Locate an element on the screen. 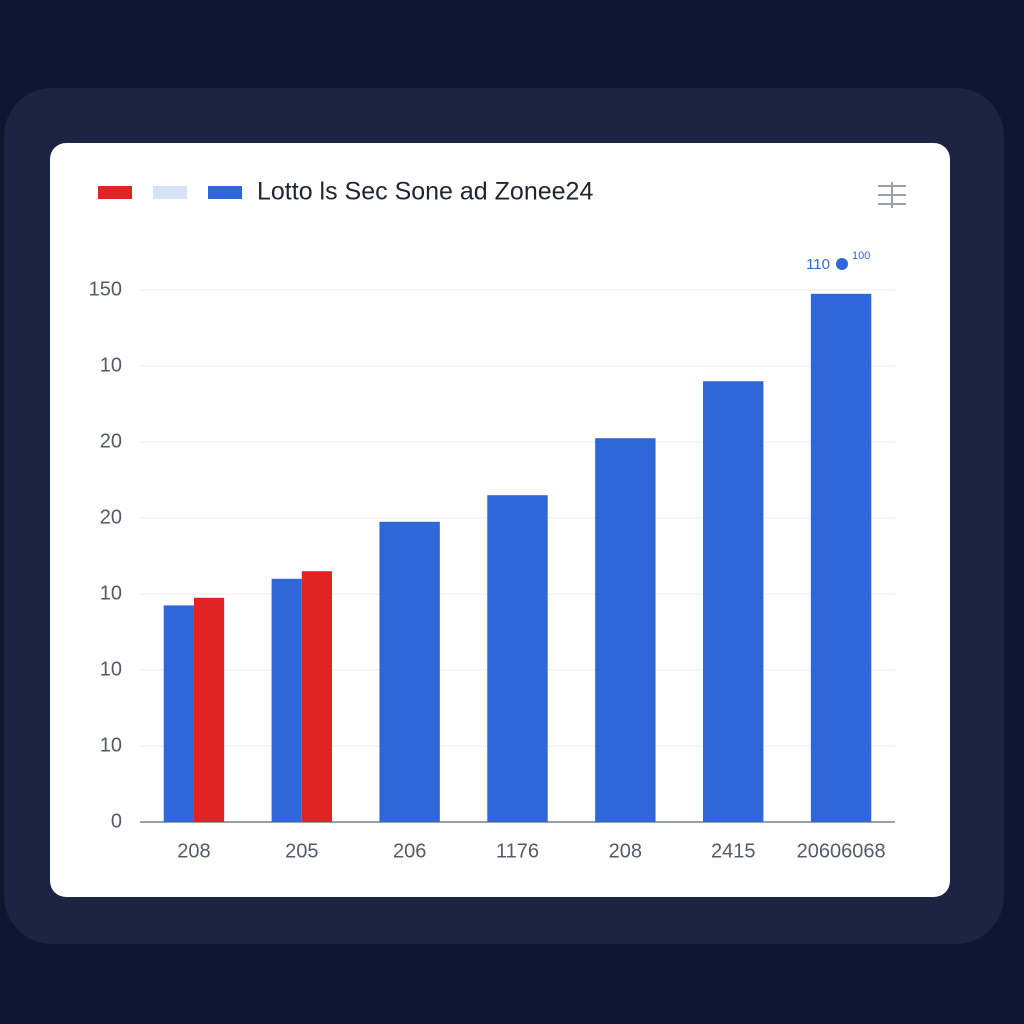  chart-title: Lotto ls Sec Sone ad Zonee24 is located at coordinates (425, 192).